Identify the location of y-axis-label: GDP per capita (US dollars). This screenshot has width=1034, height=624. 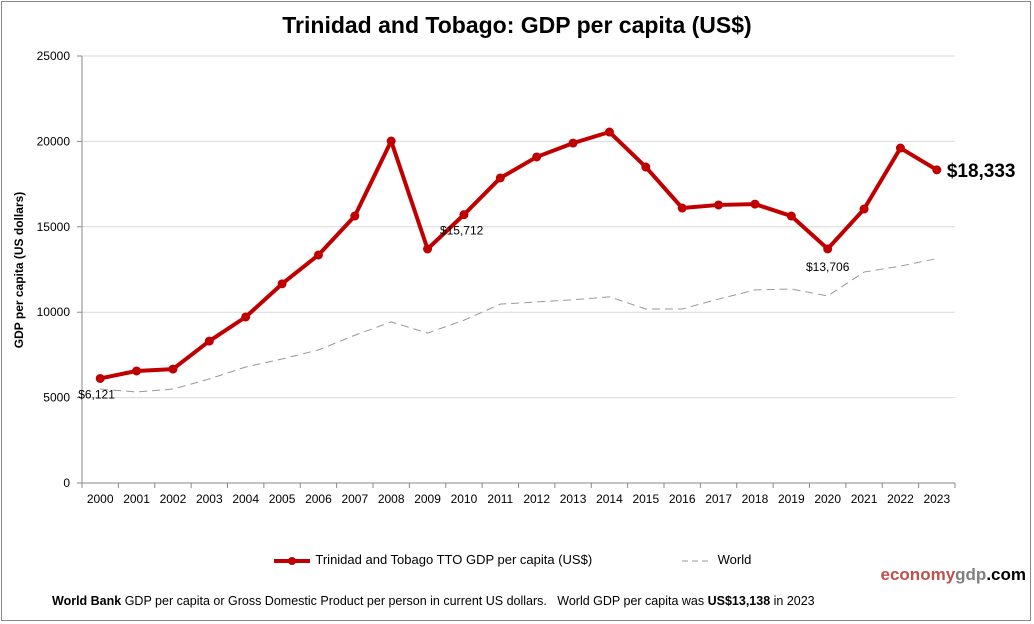
(19, 270).